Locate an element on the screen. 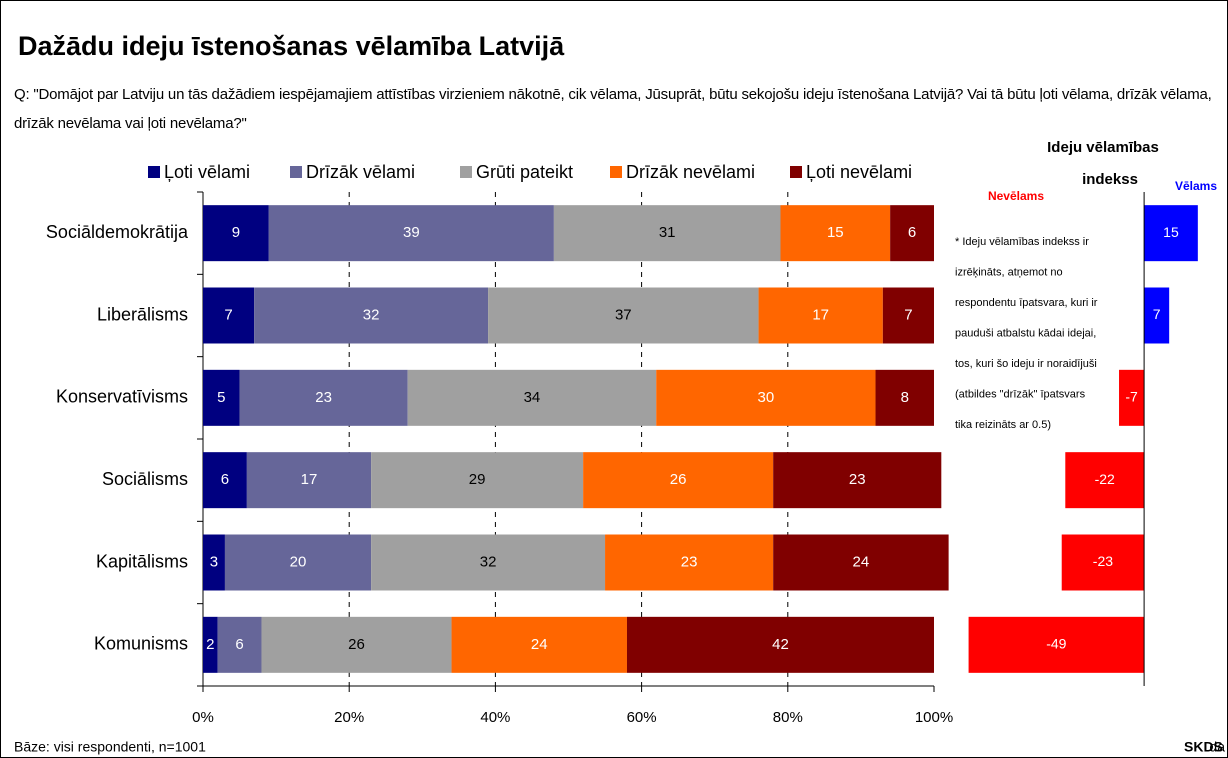  x-tick-label: 20% is located at coordinates (349, 717).